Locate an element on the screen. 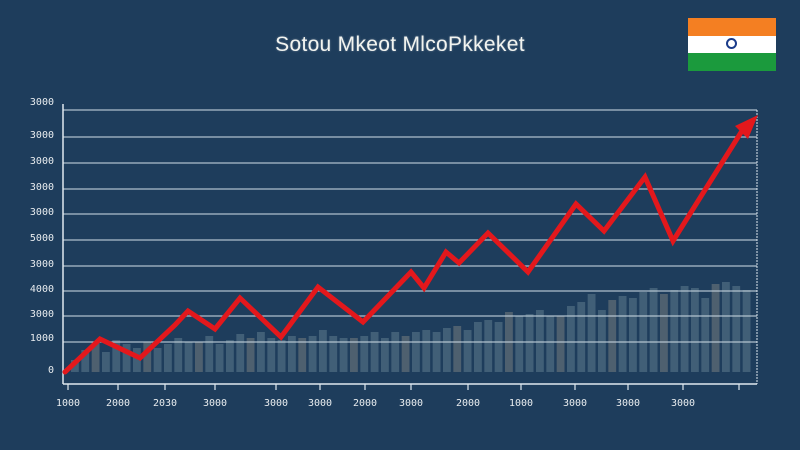 The height and width of the screenshot is (450, 800). y-tick-label: 5000 is located at coordinates (41, 238).